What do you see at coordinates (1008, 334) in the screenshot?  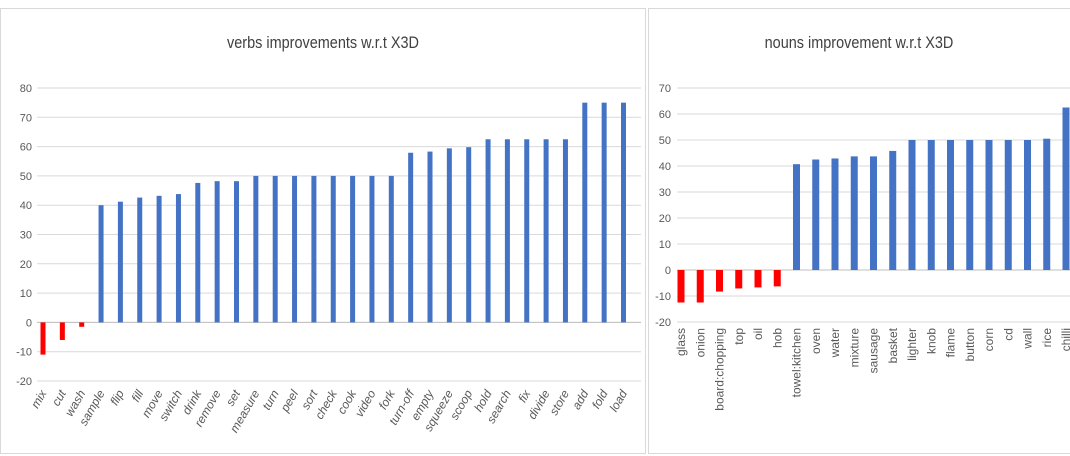 I see `category-label: cd` at bounding box center [1008, 334].